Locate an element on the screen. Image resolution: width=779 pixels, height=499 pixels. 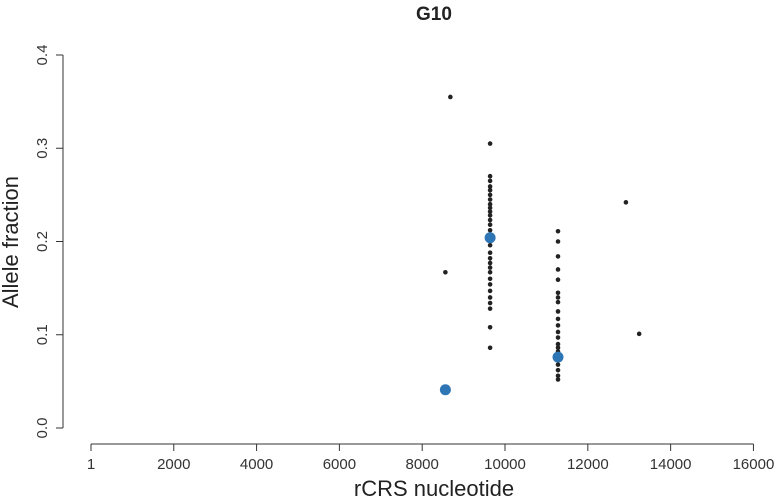
chart-title: G10 is located at coordinates (434, 14).